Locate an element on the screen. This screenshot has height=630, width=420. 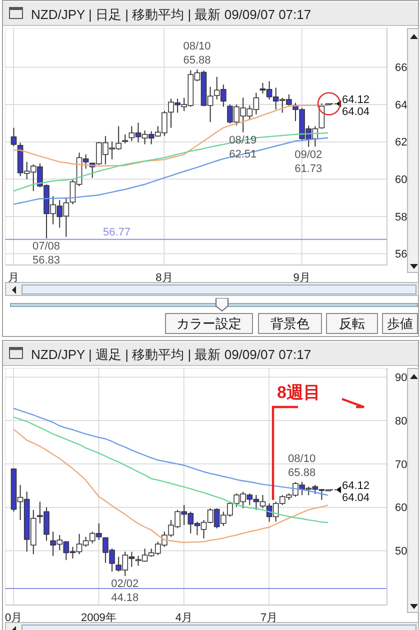
text: 歩値 is located at coordinates (400, 323).